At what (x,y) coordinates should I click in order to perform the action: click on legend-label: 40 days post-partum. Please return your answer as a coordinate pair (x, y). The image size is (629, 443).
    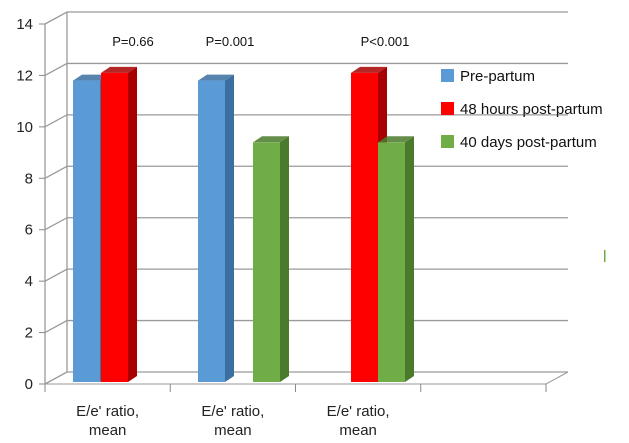
    Looking at the image, I should click on (528, 142).